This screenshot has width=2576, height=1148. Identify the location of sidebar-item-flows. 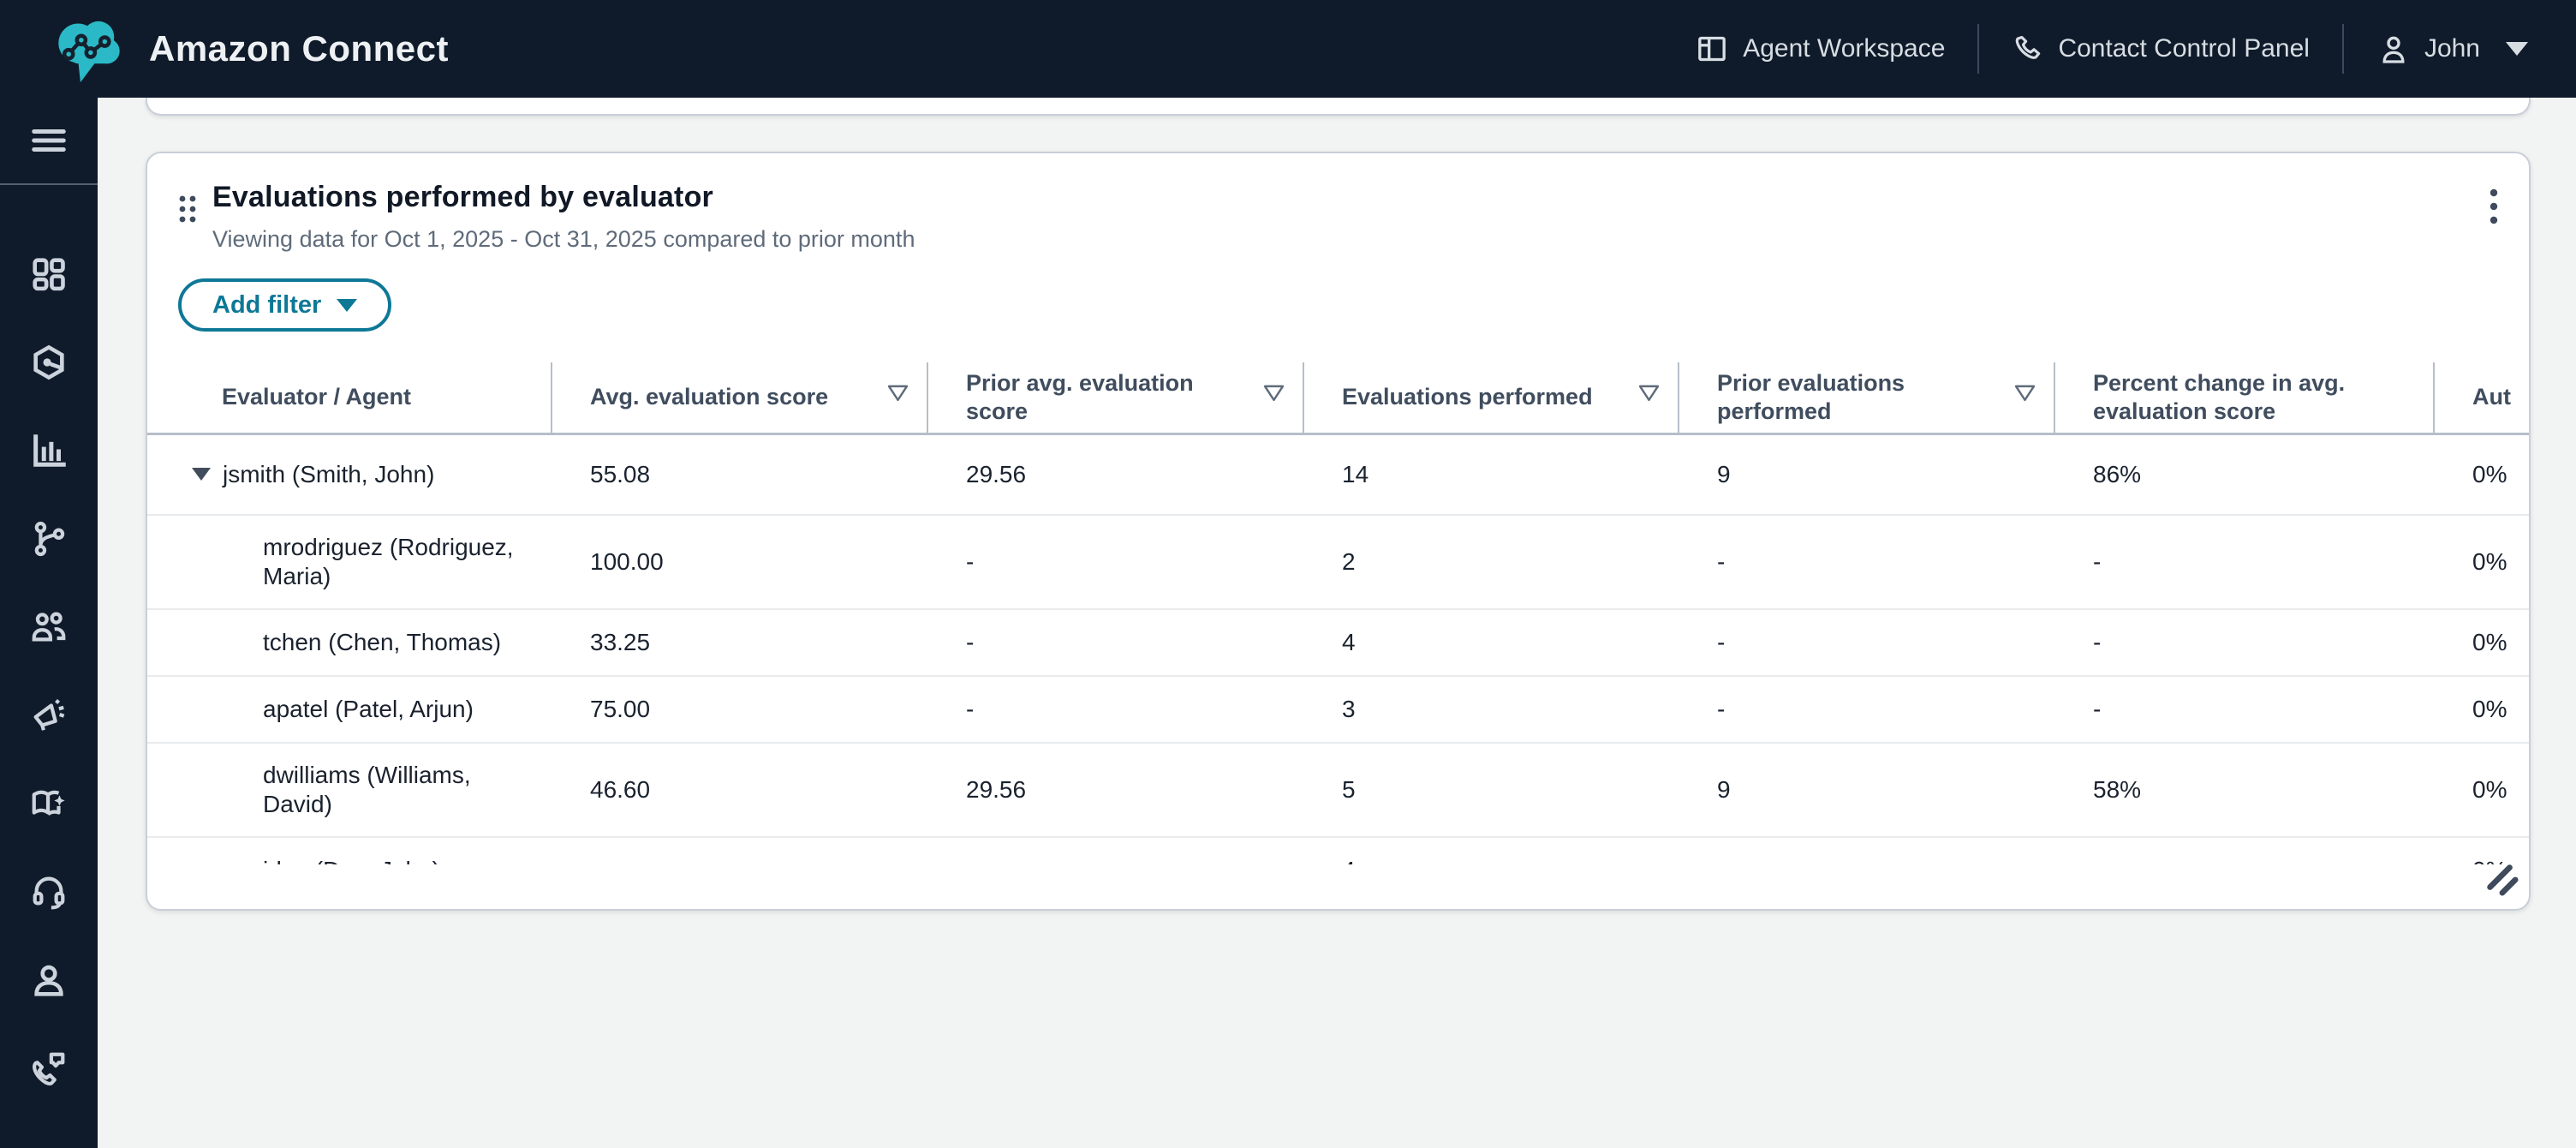
(49, 538).